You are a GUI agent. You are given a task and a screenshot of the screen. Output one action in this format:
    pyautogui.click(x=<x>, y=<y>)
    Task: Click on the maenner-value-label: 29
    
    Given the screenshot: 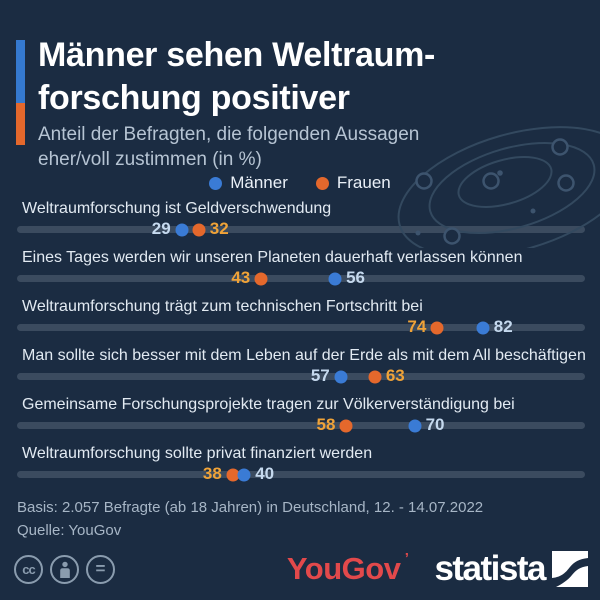 What is the action you would take?
    pyautogui.click(x=161, y=228)
    